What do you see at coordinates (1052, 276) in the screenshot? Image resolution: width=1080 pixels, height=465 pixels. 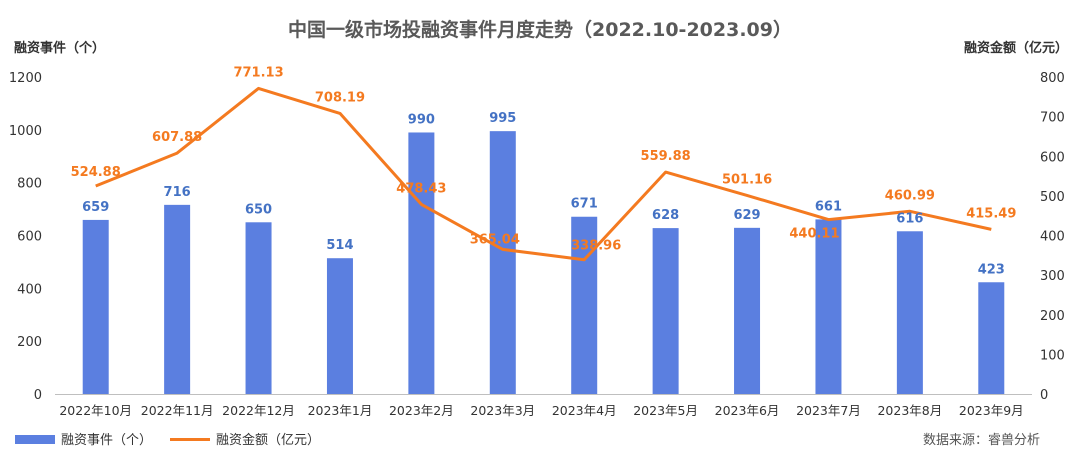 I see `y-right-tick-label: 300` at bounding box center [1052, 276].